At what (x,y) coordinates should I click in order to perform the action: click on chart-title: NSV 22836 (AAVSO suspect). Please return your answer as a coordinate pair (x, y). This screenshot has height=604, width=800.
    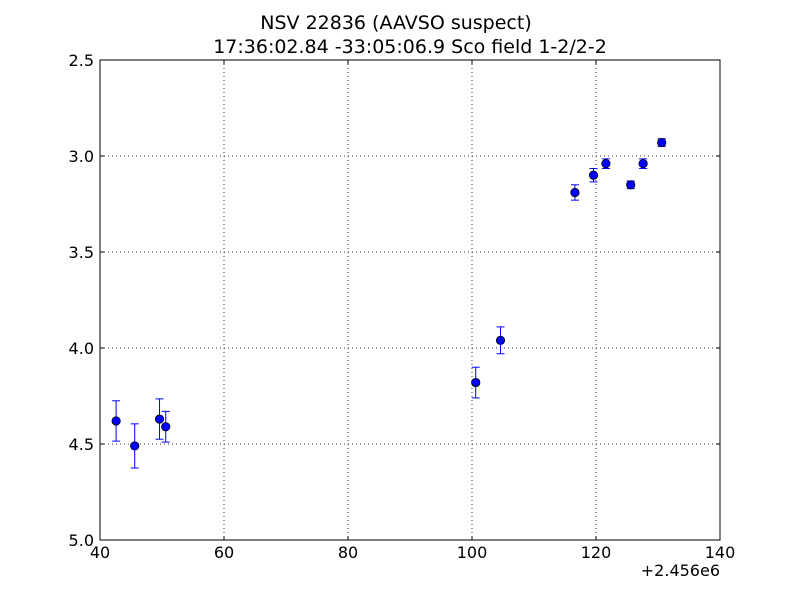
    Looking at the image, I should click on (395, 23).